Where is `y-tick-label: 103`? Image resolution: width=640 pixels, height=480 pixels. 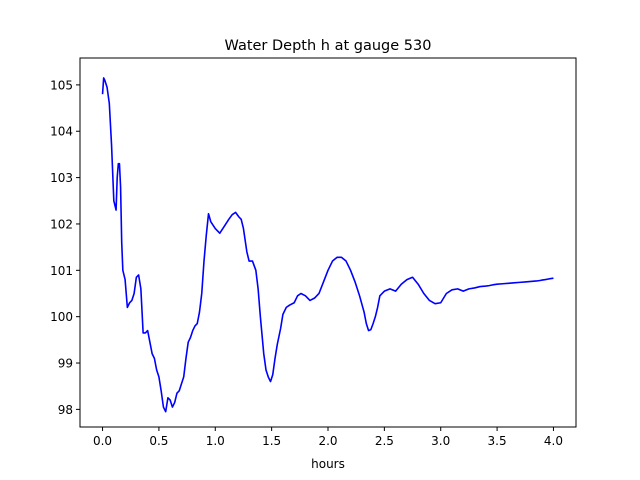
y-tick-label: 103 is located at coordinates (61, 178).